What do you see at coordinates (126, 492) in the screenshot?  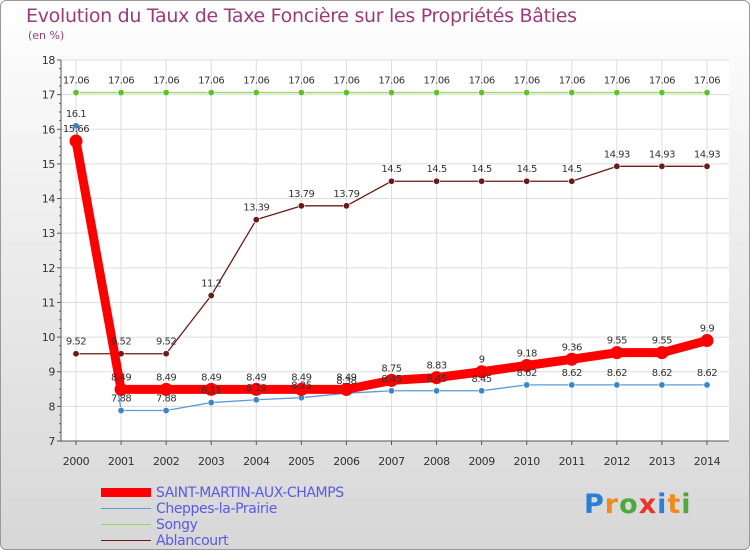 I see `legend-swatch-saint-martin` at bounding box center [126, 492].